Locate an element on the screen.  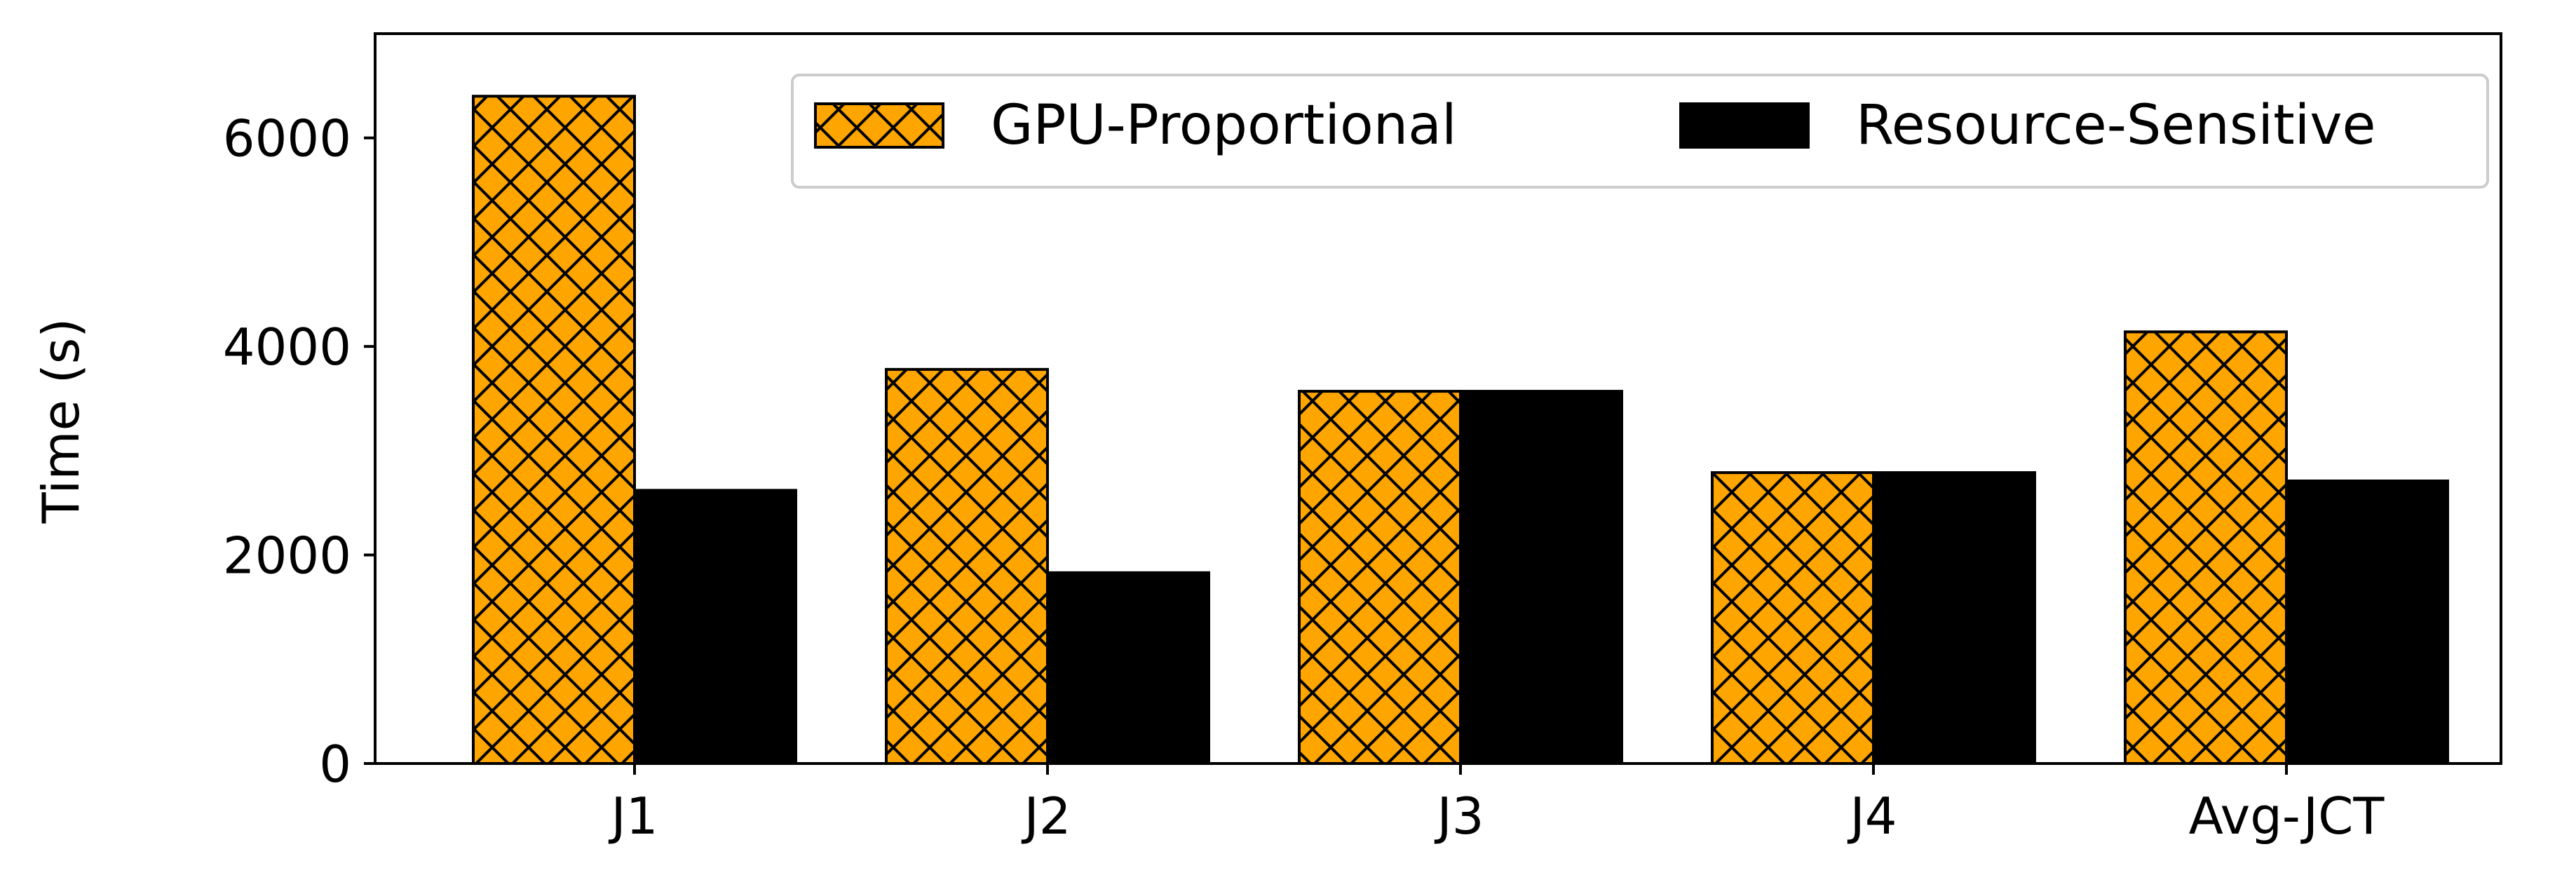
x-tick-label-j4: J4 is located at coordinates (1872, 816).